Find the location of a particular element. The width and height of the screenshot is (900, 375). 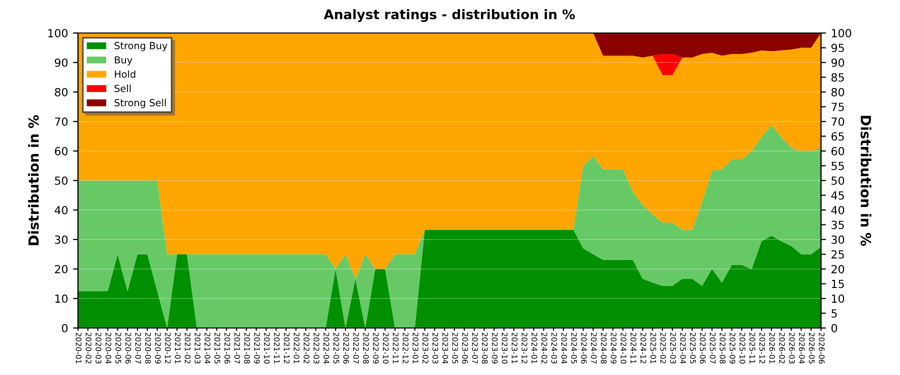

y2-tick-label: 0 is located at coordinates (834, 328).